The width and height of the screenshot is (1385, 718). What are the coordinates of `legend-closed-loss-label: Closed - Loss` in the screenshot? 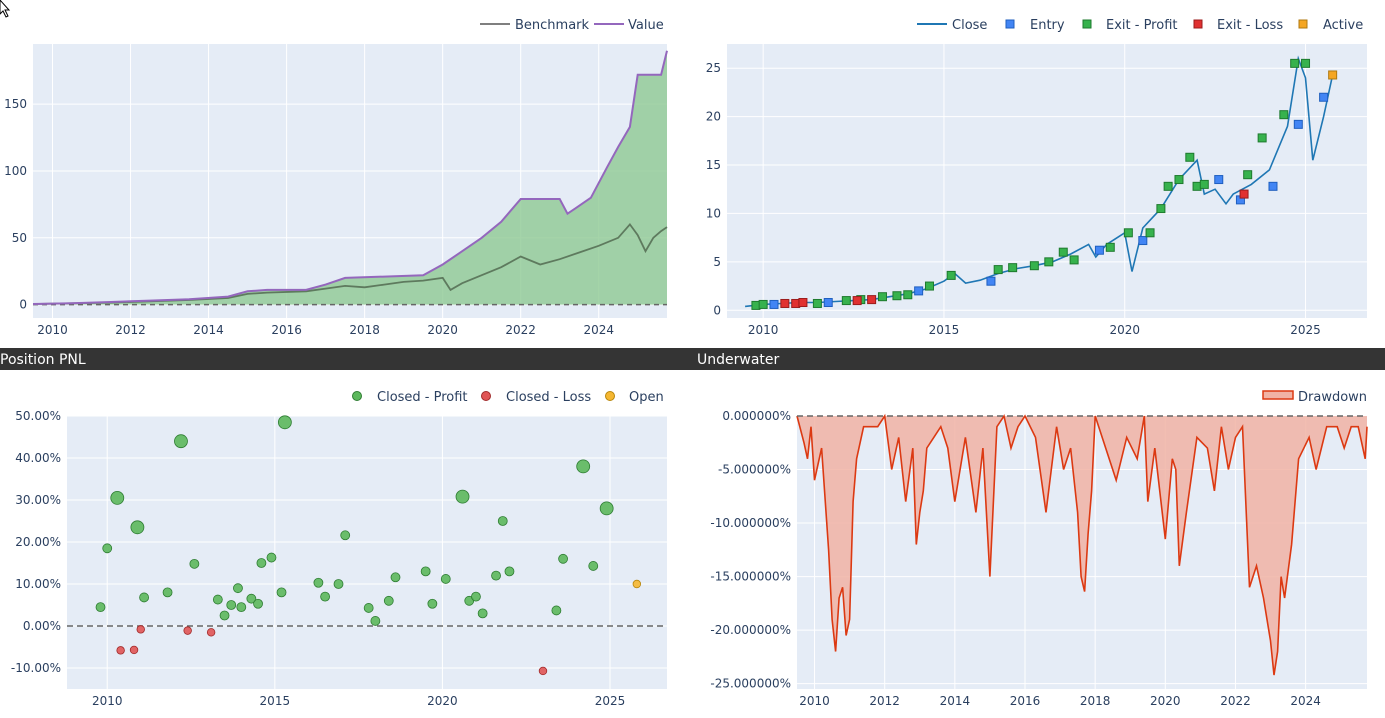 It's located at (548, 397).